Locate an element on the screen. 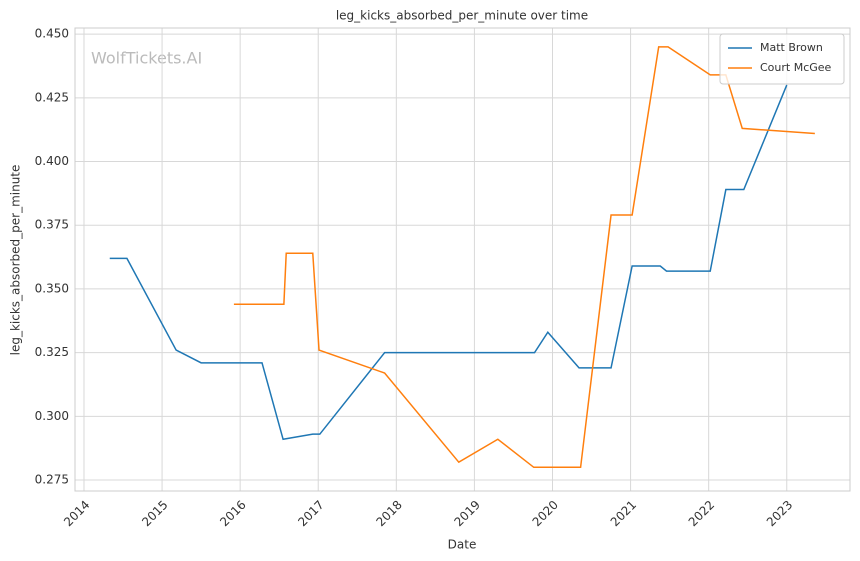  y-tick-label: 0.425 is located at coordinates (52, 97).